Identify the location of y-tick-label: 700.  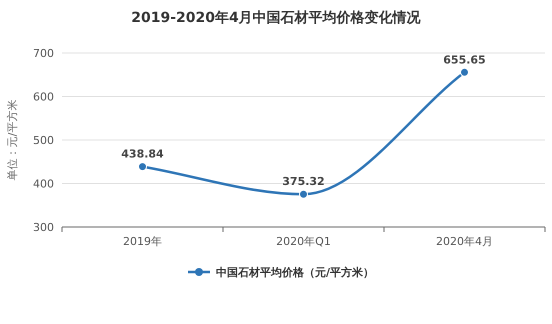
(43, 53).